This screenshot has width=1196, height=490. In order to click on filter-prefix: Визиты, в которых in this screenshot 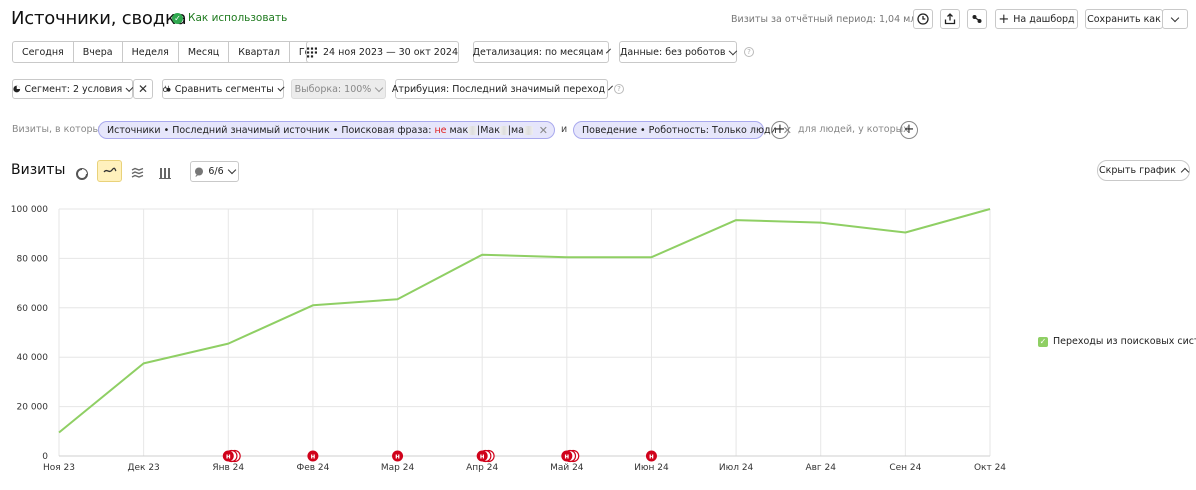, I will do `click(59, 129)`.